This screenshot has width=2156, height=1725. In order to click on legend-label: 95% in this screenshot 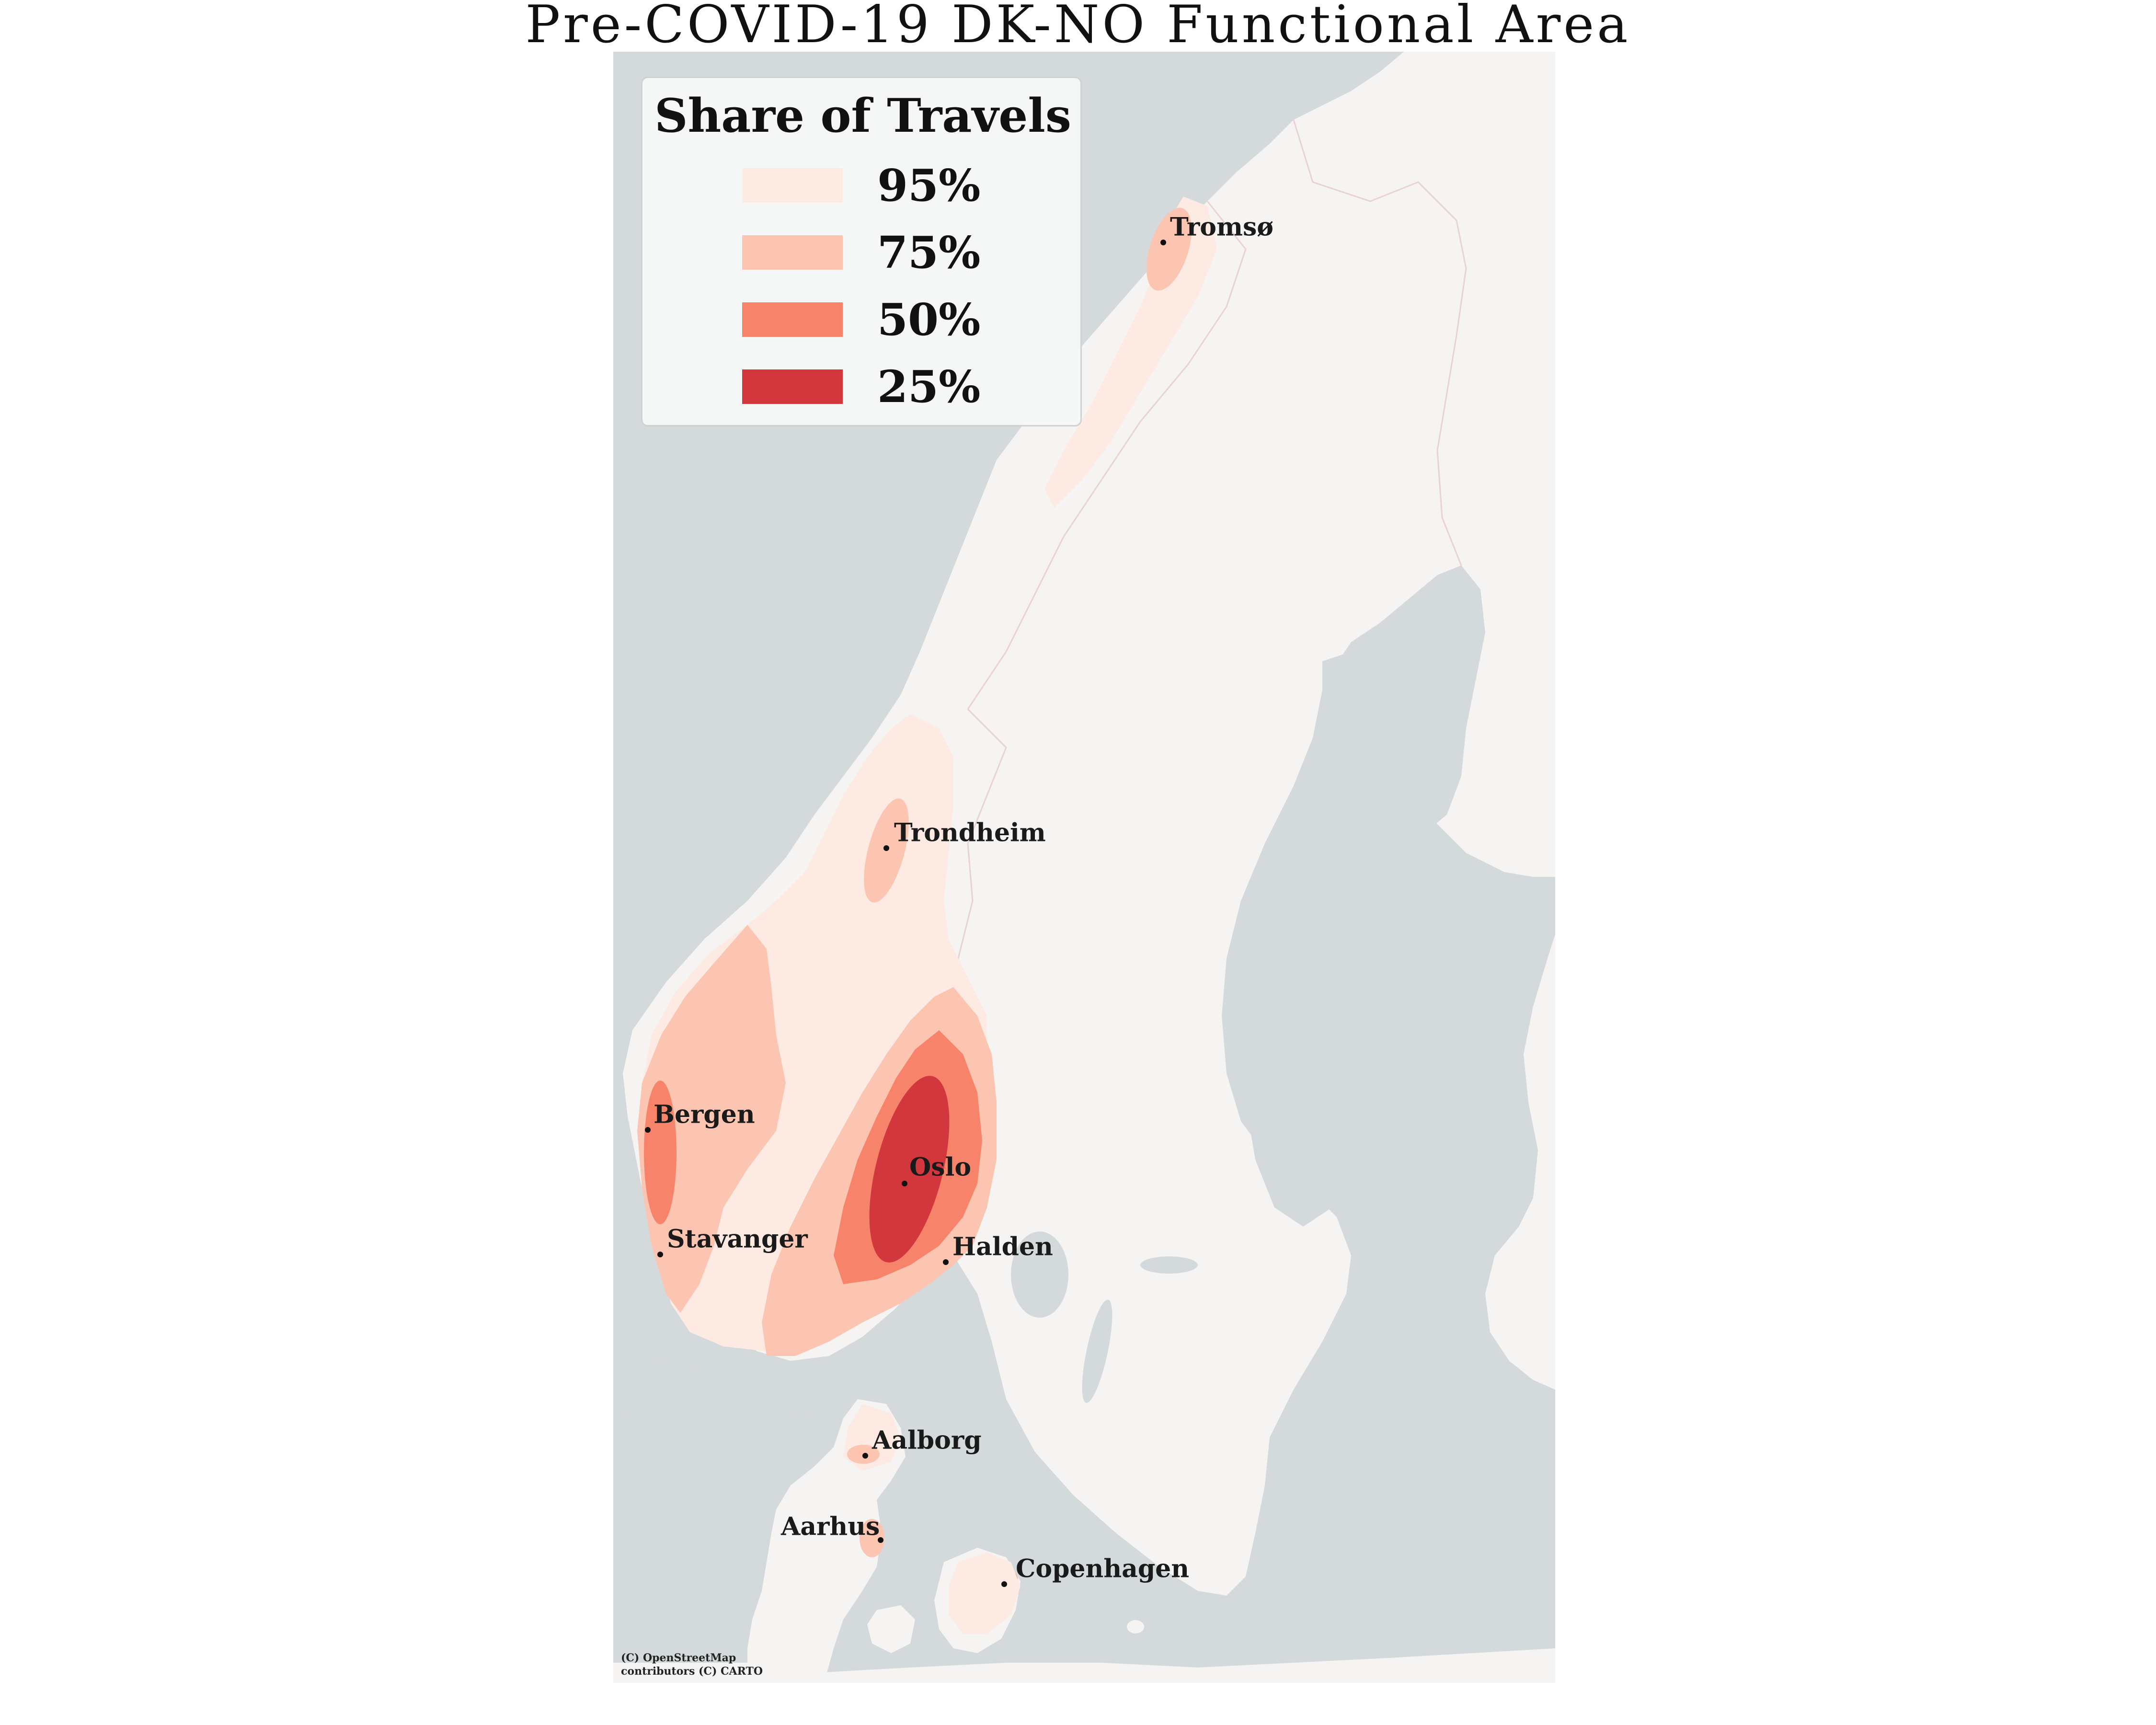, I will do `click(929, 185)`.